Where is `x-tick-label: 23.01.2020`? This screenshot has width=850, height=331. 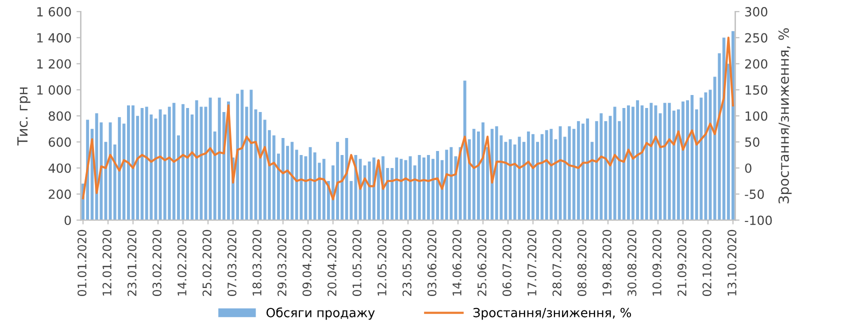
x-tick-label: 23.01.2020 is located at coordinates (132, 263).